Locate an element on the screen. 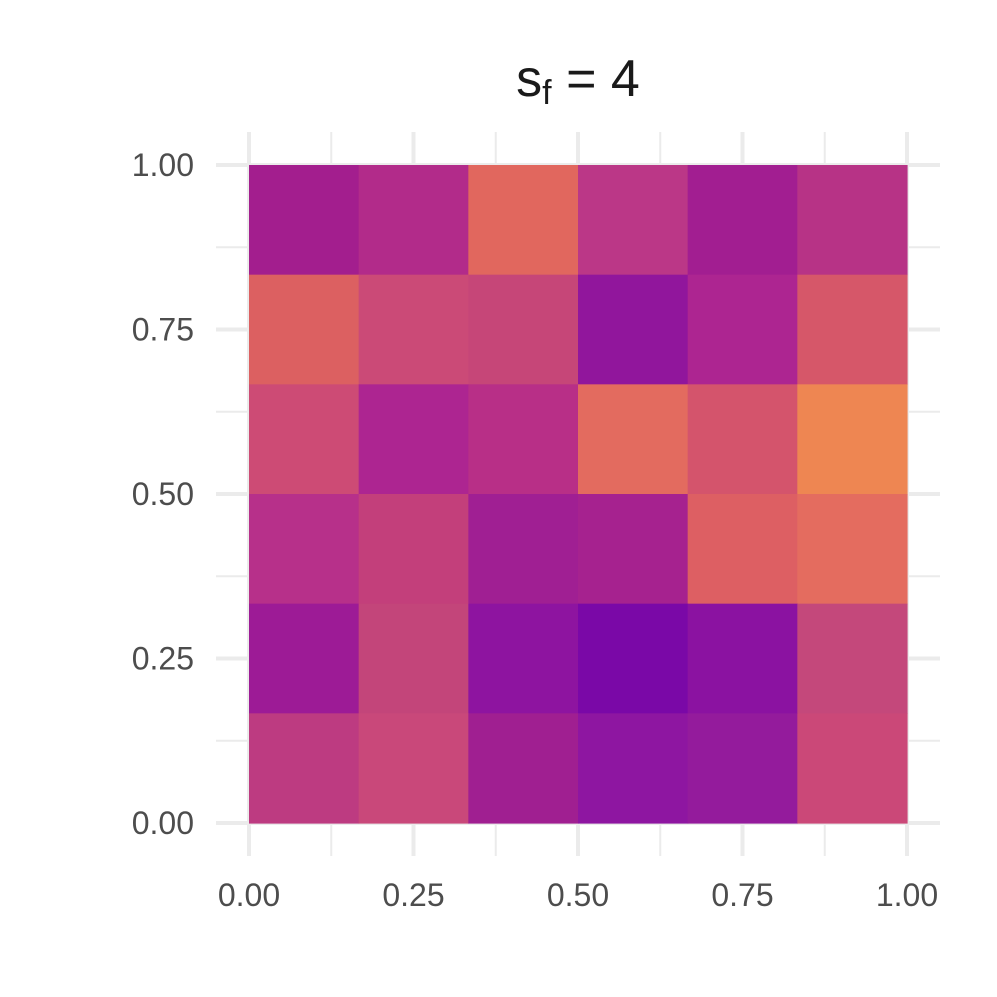  y-axis-ticks: 0.00 0.25 0.50 0.75 1.00 is located at coordinates (163, 494).